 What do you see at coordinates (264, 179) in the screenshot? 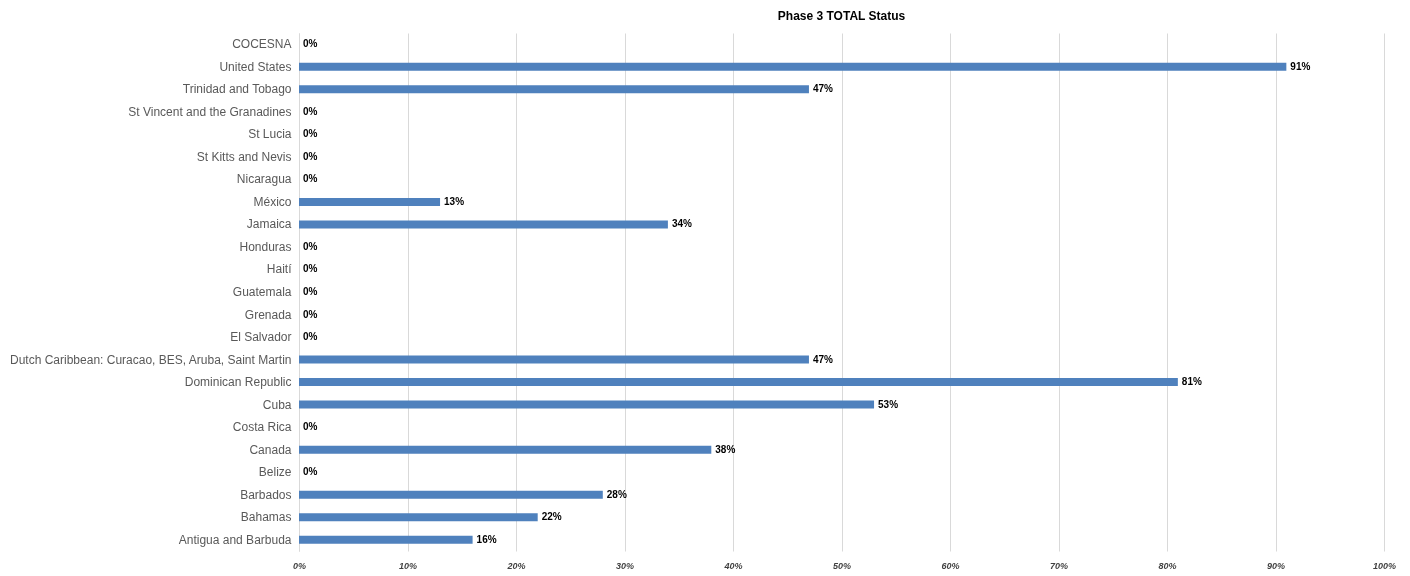
I see `y-tick-label: Nicaragua` at bounding box center [264, 179].